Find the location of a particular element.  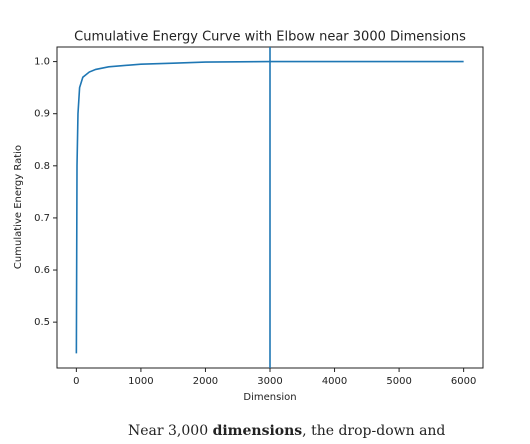

y-tick-label: 0.5 is located at coordinates (42, 322).